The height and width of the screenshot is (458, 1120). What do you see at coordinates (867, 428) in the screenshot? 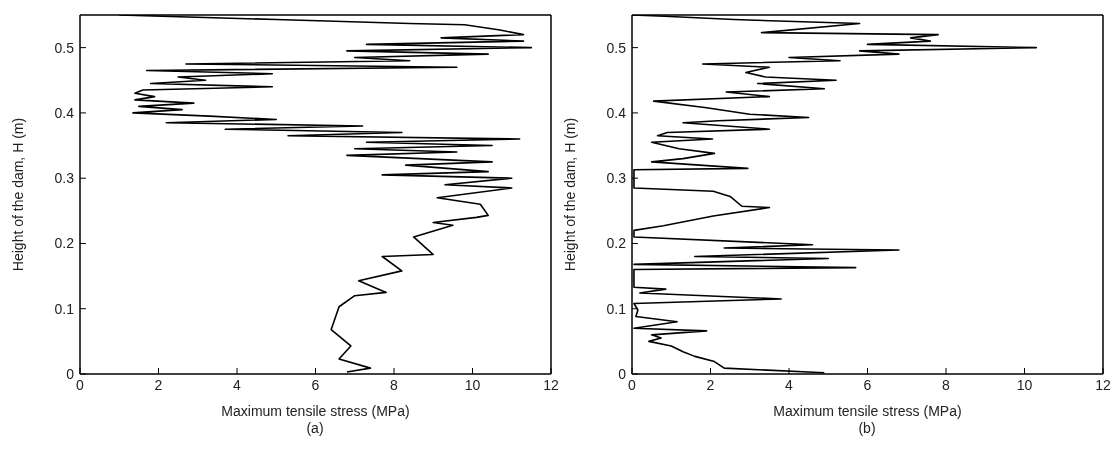
I see `text: (b)` at bounding box center [867, 428].